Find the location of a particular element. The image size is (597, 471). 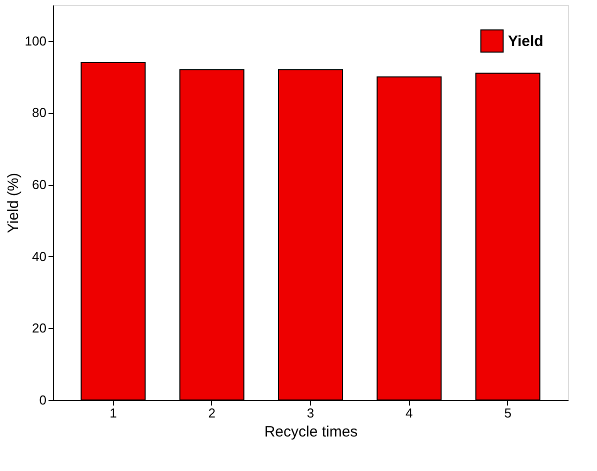

y-tick-label: 0 is located at coordinates (42, 400).